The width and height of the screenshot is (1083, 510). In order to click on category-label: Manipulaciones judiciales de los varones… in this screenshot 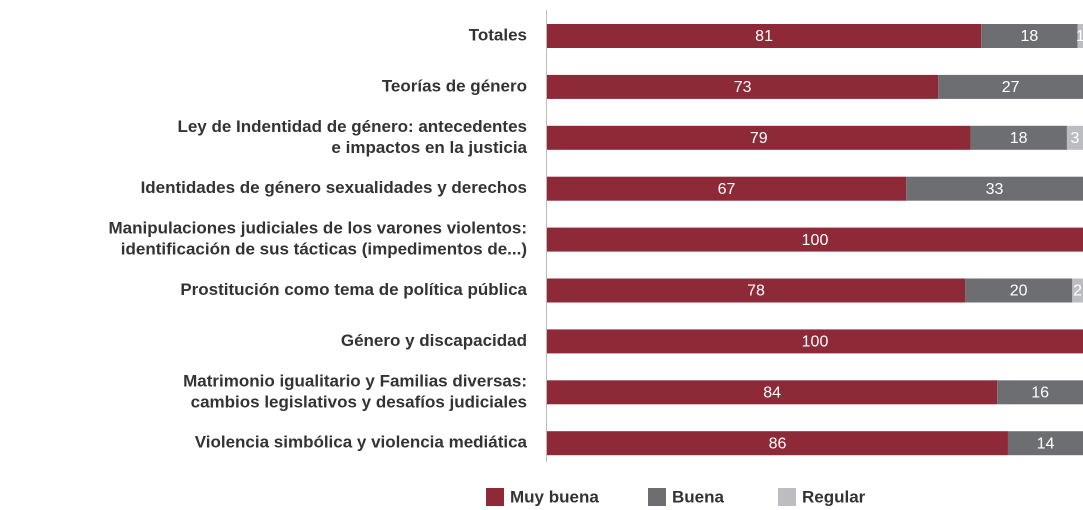, I will do `click(317, 228)`.